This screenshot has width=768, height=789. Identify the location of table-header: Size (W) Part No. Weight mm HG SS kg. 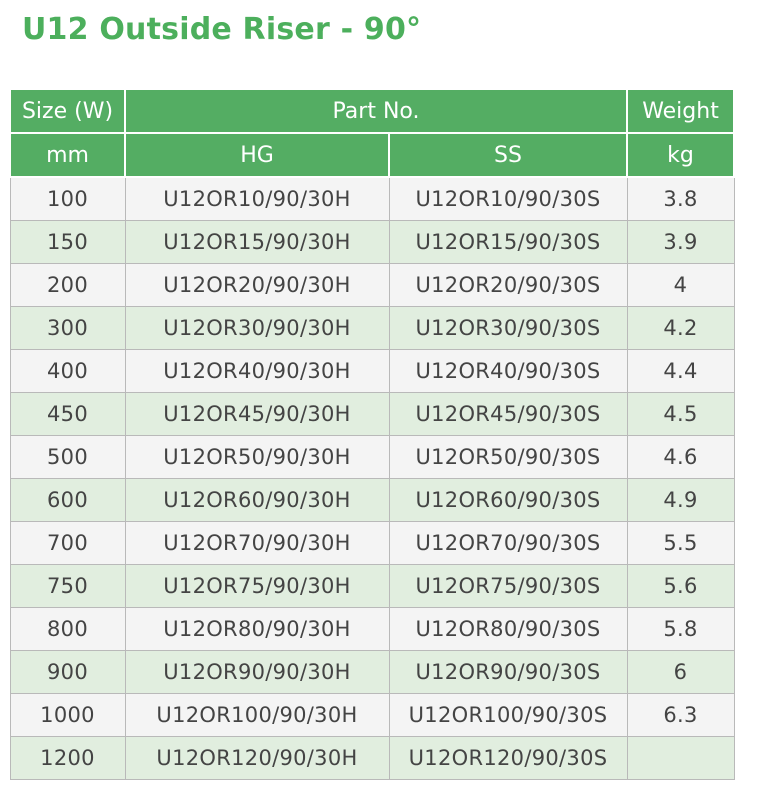
(372, 133).